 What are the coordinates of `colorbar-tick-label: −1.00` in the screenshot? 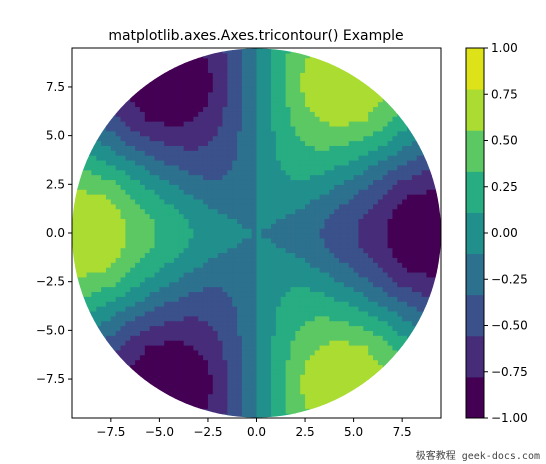 It's located at (509, 418).